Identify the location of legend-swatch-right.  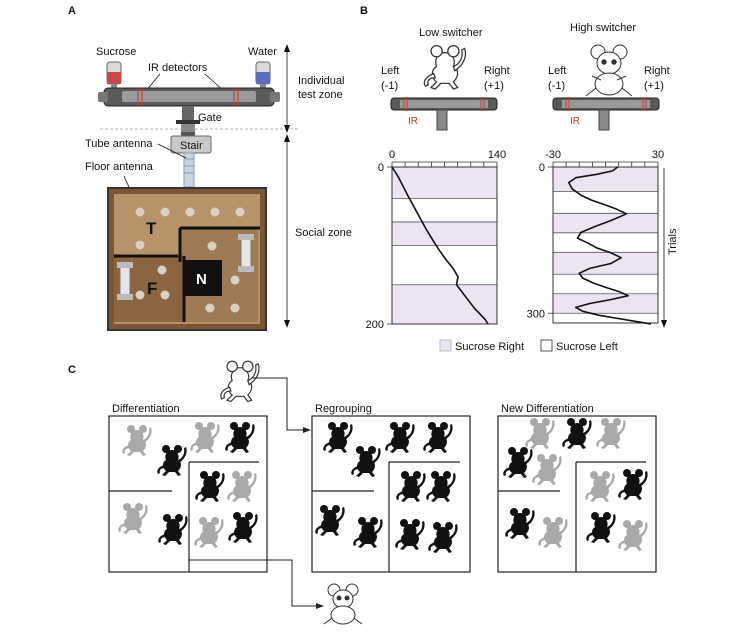
(445, 345).